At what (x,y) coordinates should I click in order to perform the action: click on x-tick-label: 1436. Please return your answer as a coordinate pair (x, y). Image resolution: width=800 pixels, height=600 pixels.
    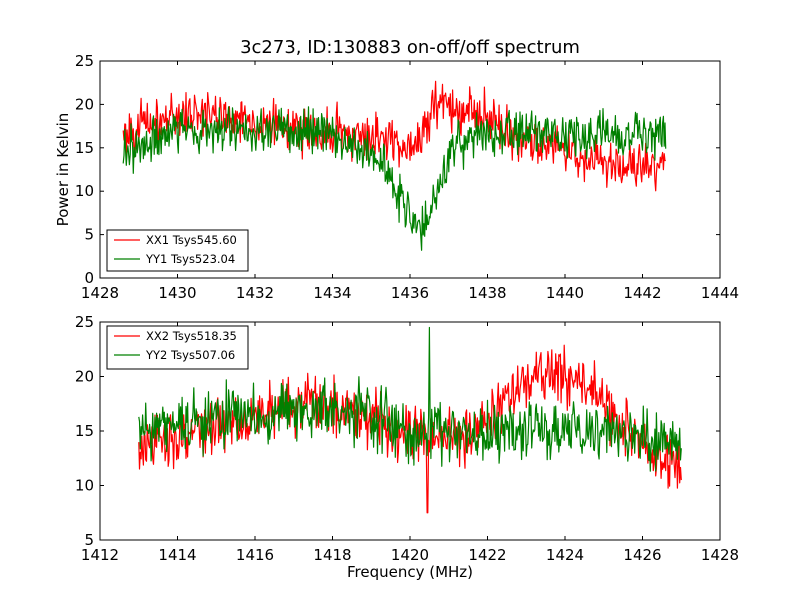
    Looking at the image, I should click on (410, 293).